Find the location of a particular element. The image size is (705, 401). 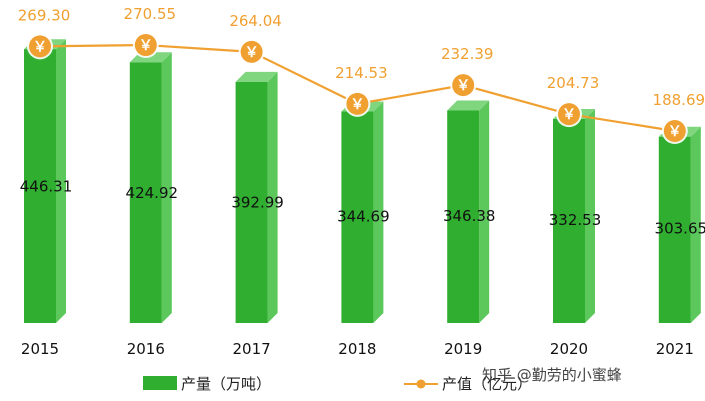

x-tick-label: 2021 is located at coordinates (675, 349).